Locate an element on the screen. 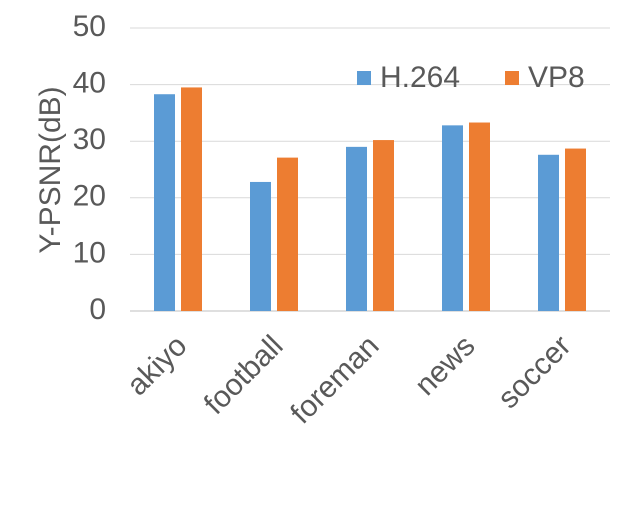 The image size is (632, 520). y-axis-title: Y-PSNR(dB) is located at coordinates (50, 169).